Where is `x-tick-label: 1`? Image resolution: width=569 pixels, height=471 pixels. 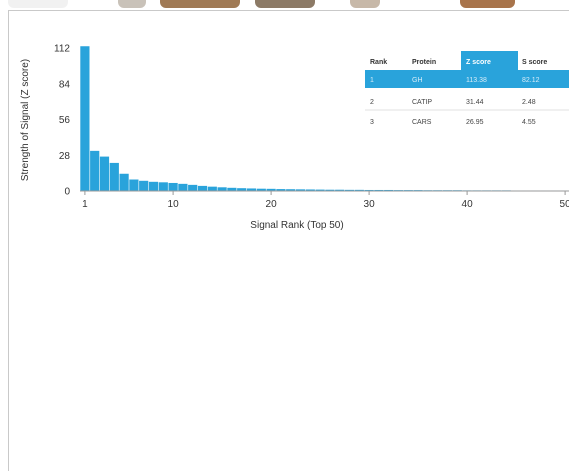 x-tick-label: 1 is located at coordinates (85, 204).